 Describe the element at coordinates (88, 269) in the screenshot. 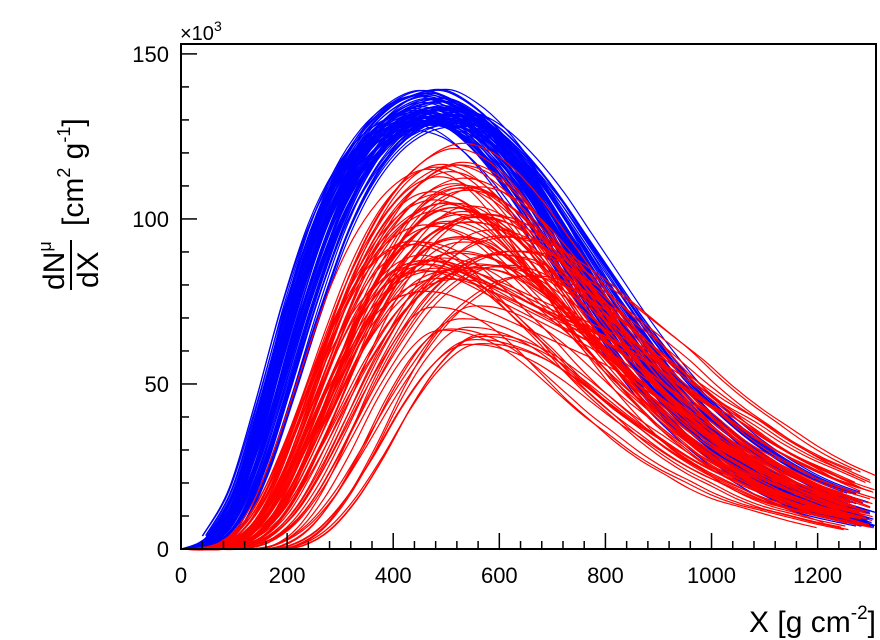

I see `y-axis-fraction-denominator: dX` at that location.